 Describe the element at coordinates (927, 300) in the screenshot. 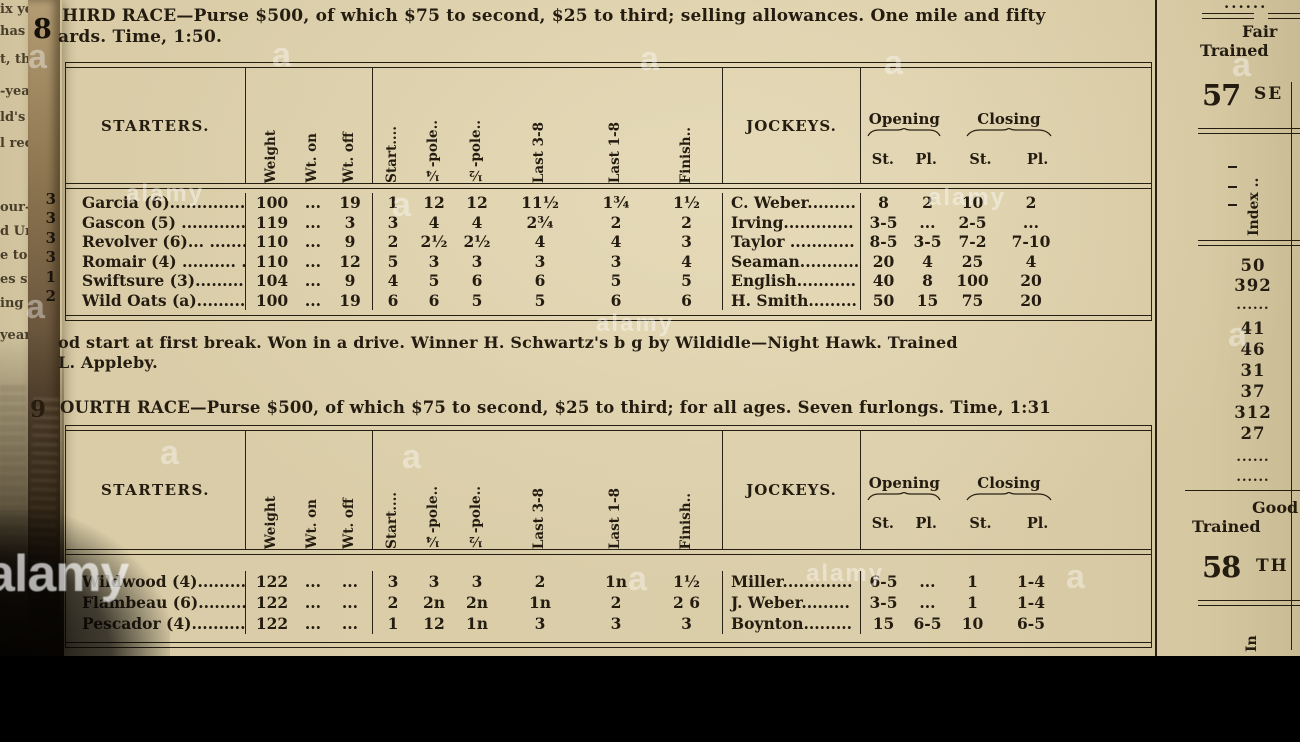

I see `opening-pl: 15` at that location.